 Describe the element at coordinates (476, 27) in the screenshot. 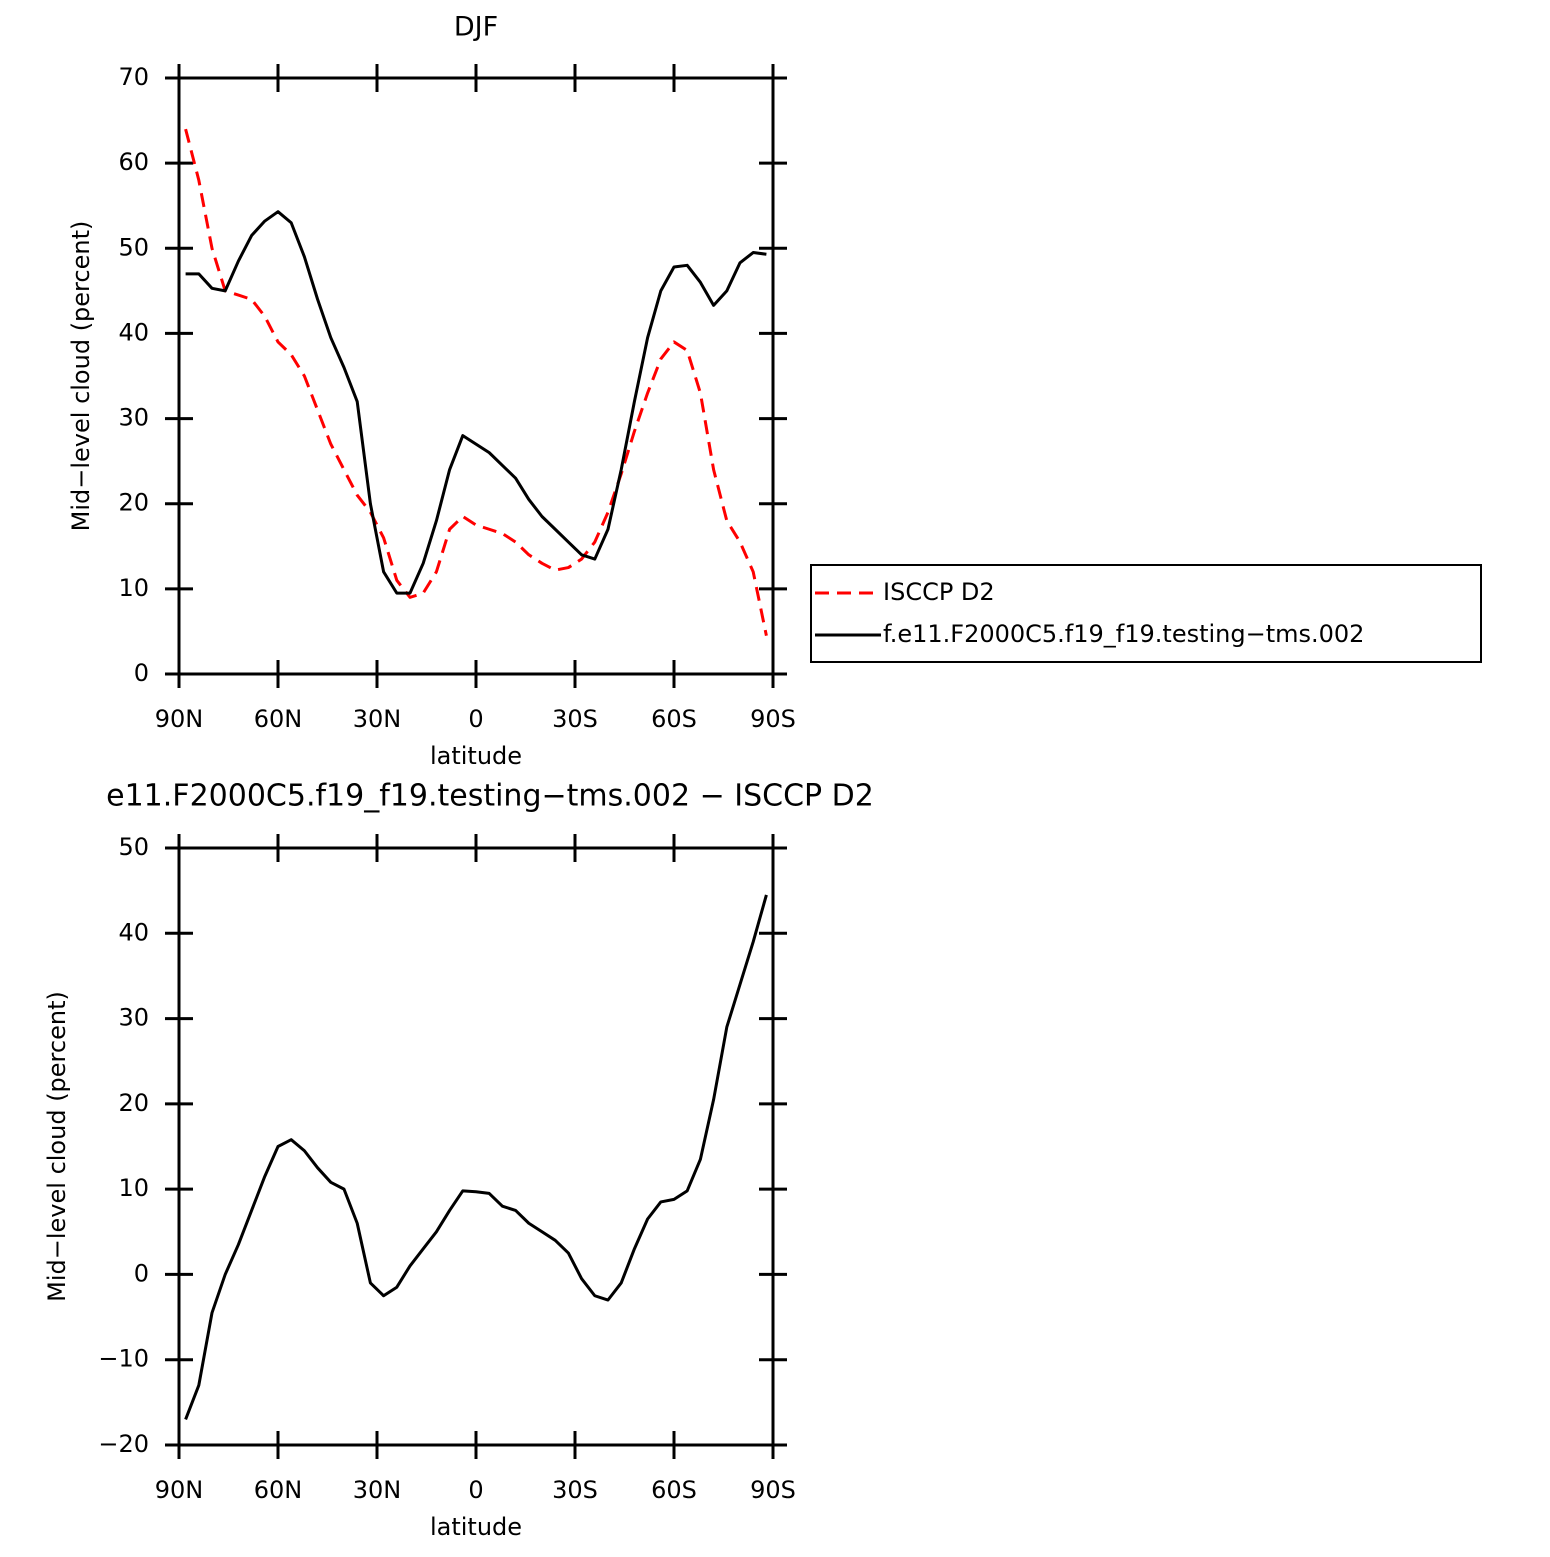

I see `chart-title: DJF` at that location.